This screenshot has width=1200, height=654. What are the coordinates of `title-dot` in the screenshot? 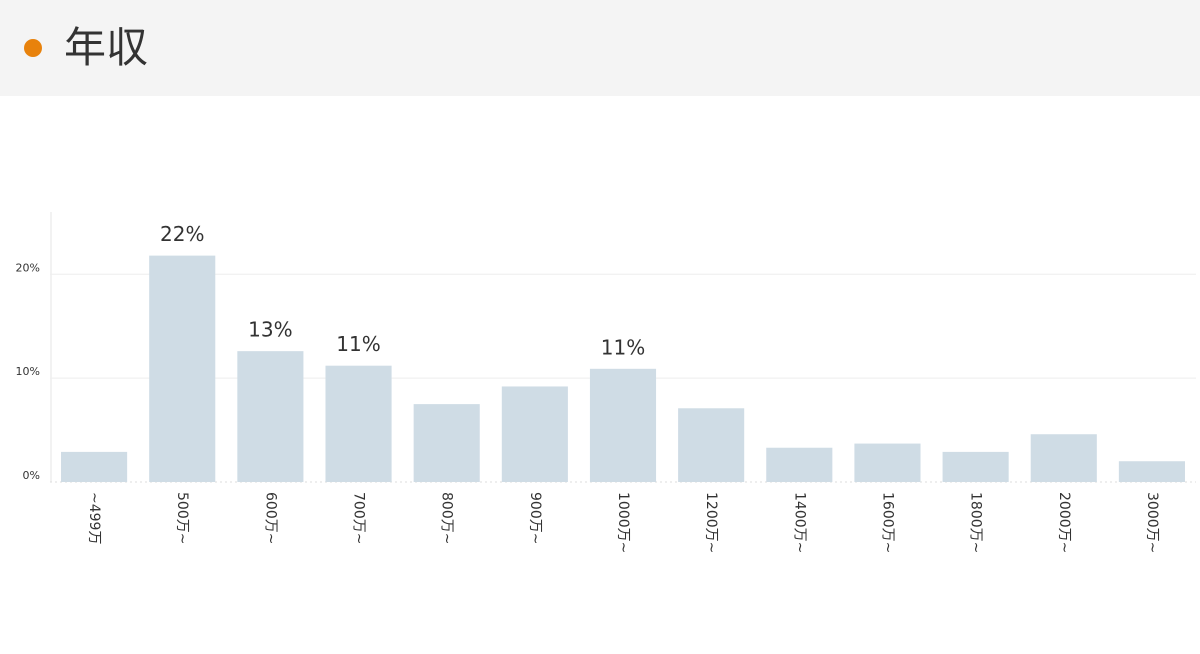 It's located at (33, 48).